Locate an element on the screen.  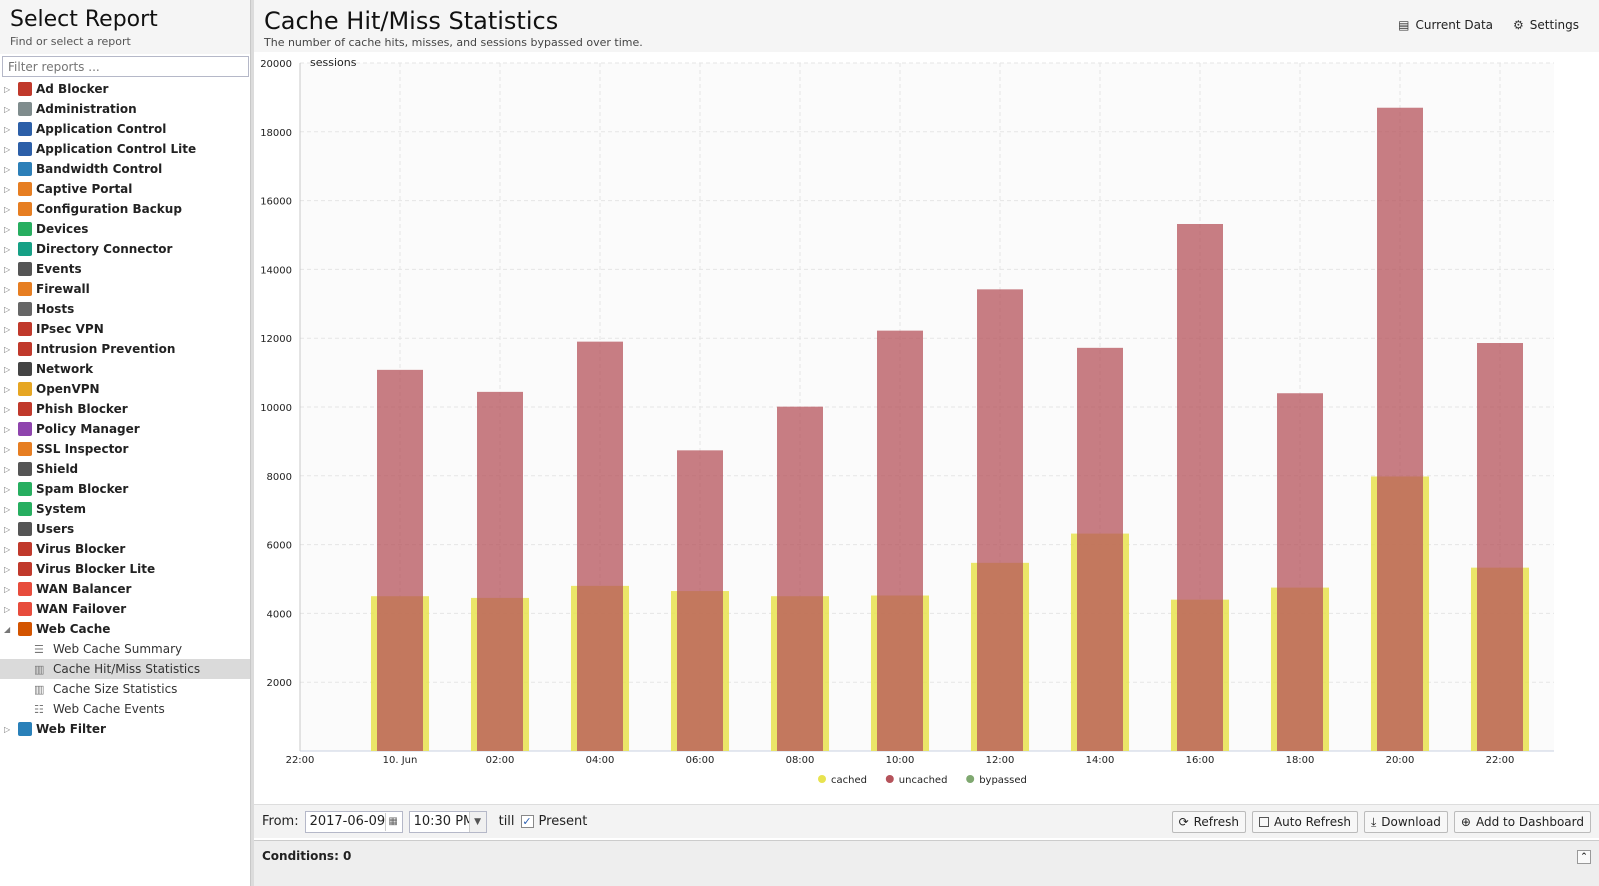
tree-item-bandwidth-control: ▷ Bandwidth Control is located at coordinates (125, 169).